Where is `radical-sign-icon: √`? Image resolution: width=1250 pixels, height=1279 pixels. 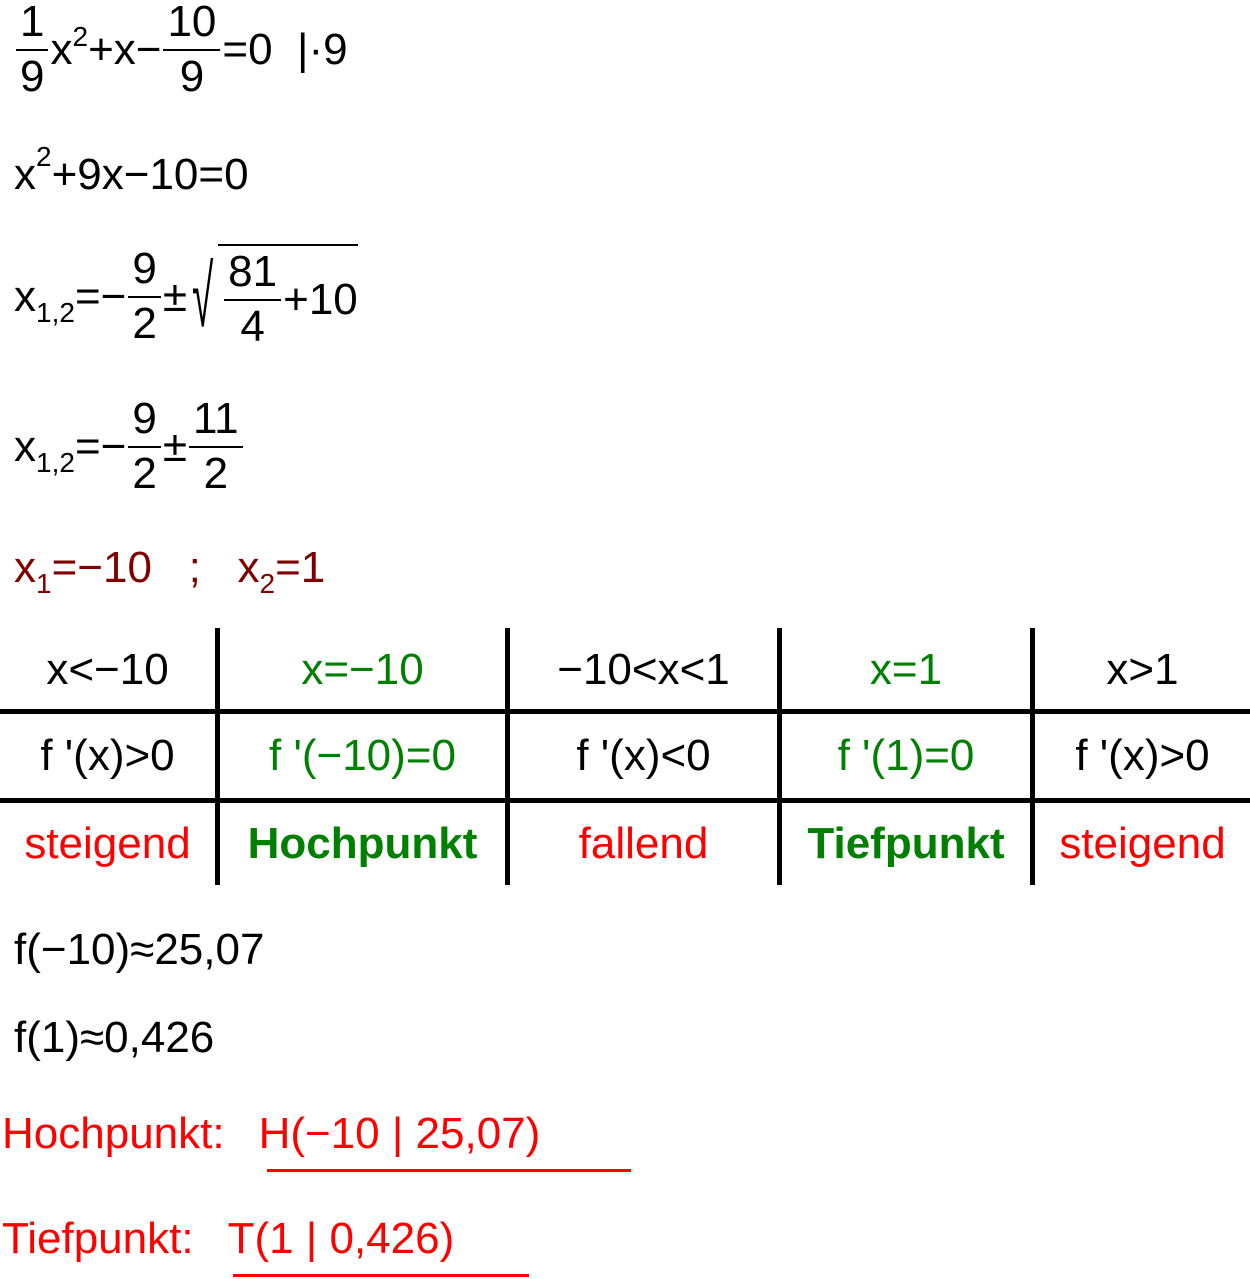 radical-sign-icon: √ is located at coordinates (202, 297).